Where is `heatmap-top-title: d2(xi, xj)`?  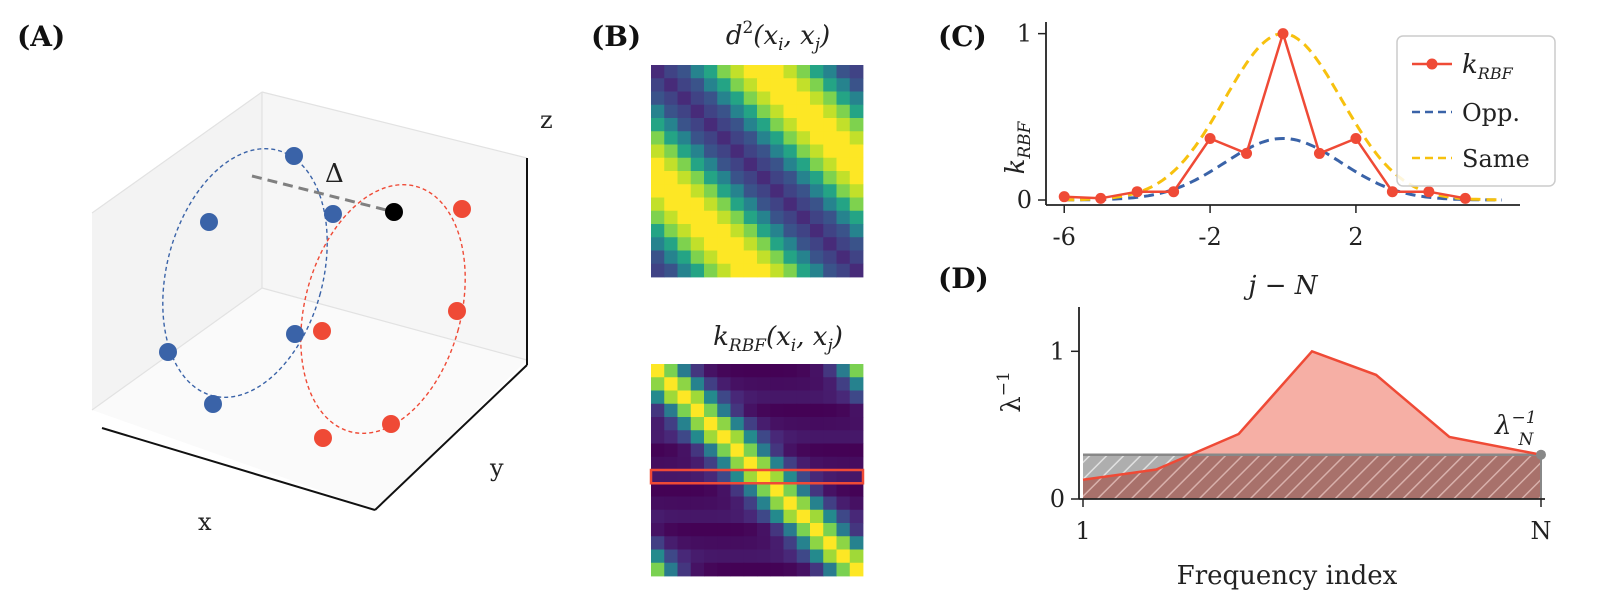 heatmap-top-title: d2(xi, xj) is located at coordinates (778, 36).